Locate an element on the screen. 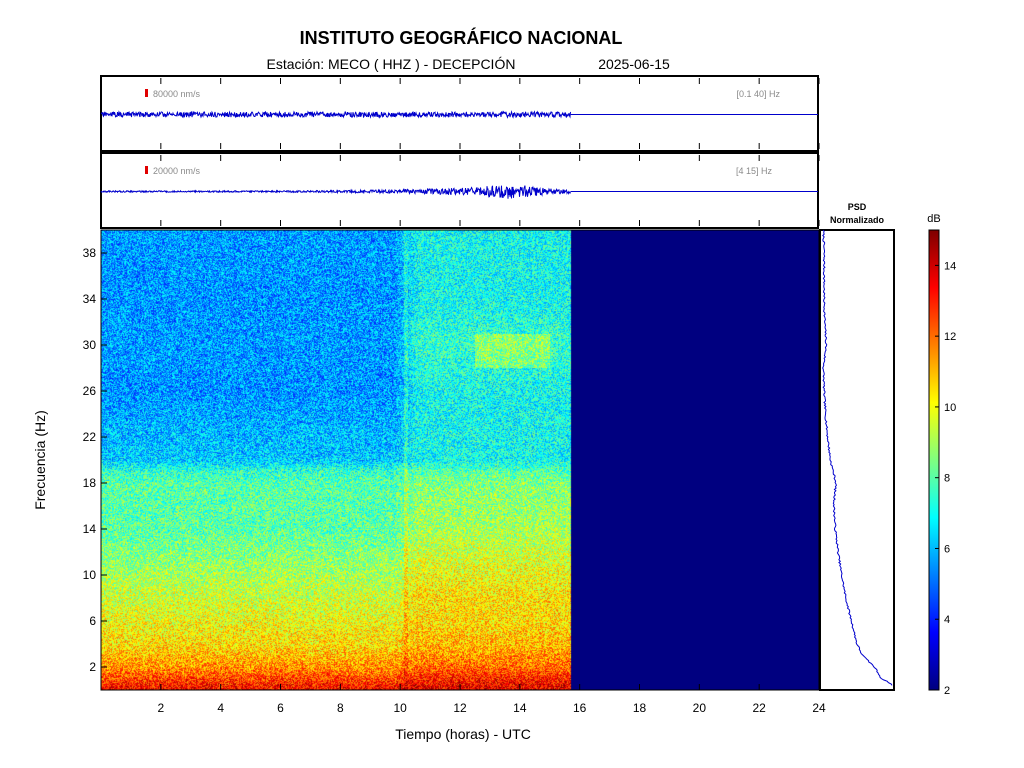 The width and height of the screenshot is (1024, 768). x-tick-label: 10 is located at coordinates (400, 708).